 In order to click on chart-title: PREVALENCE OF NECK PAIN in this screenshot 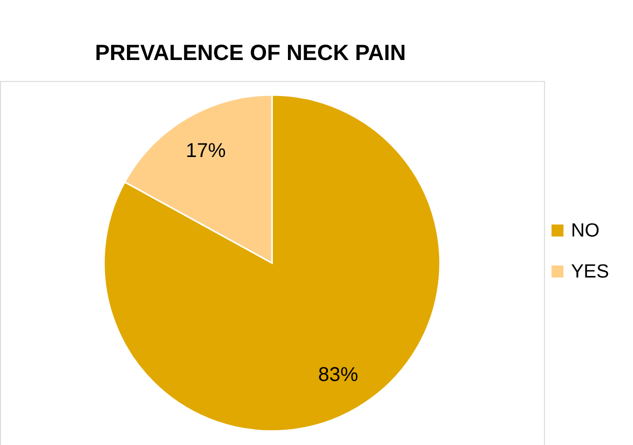, I will do `click(250, 52)`.